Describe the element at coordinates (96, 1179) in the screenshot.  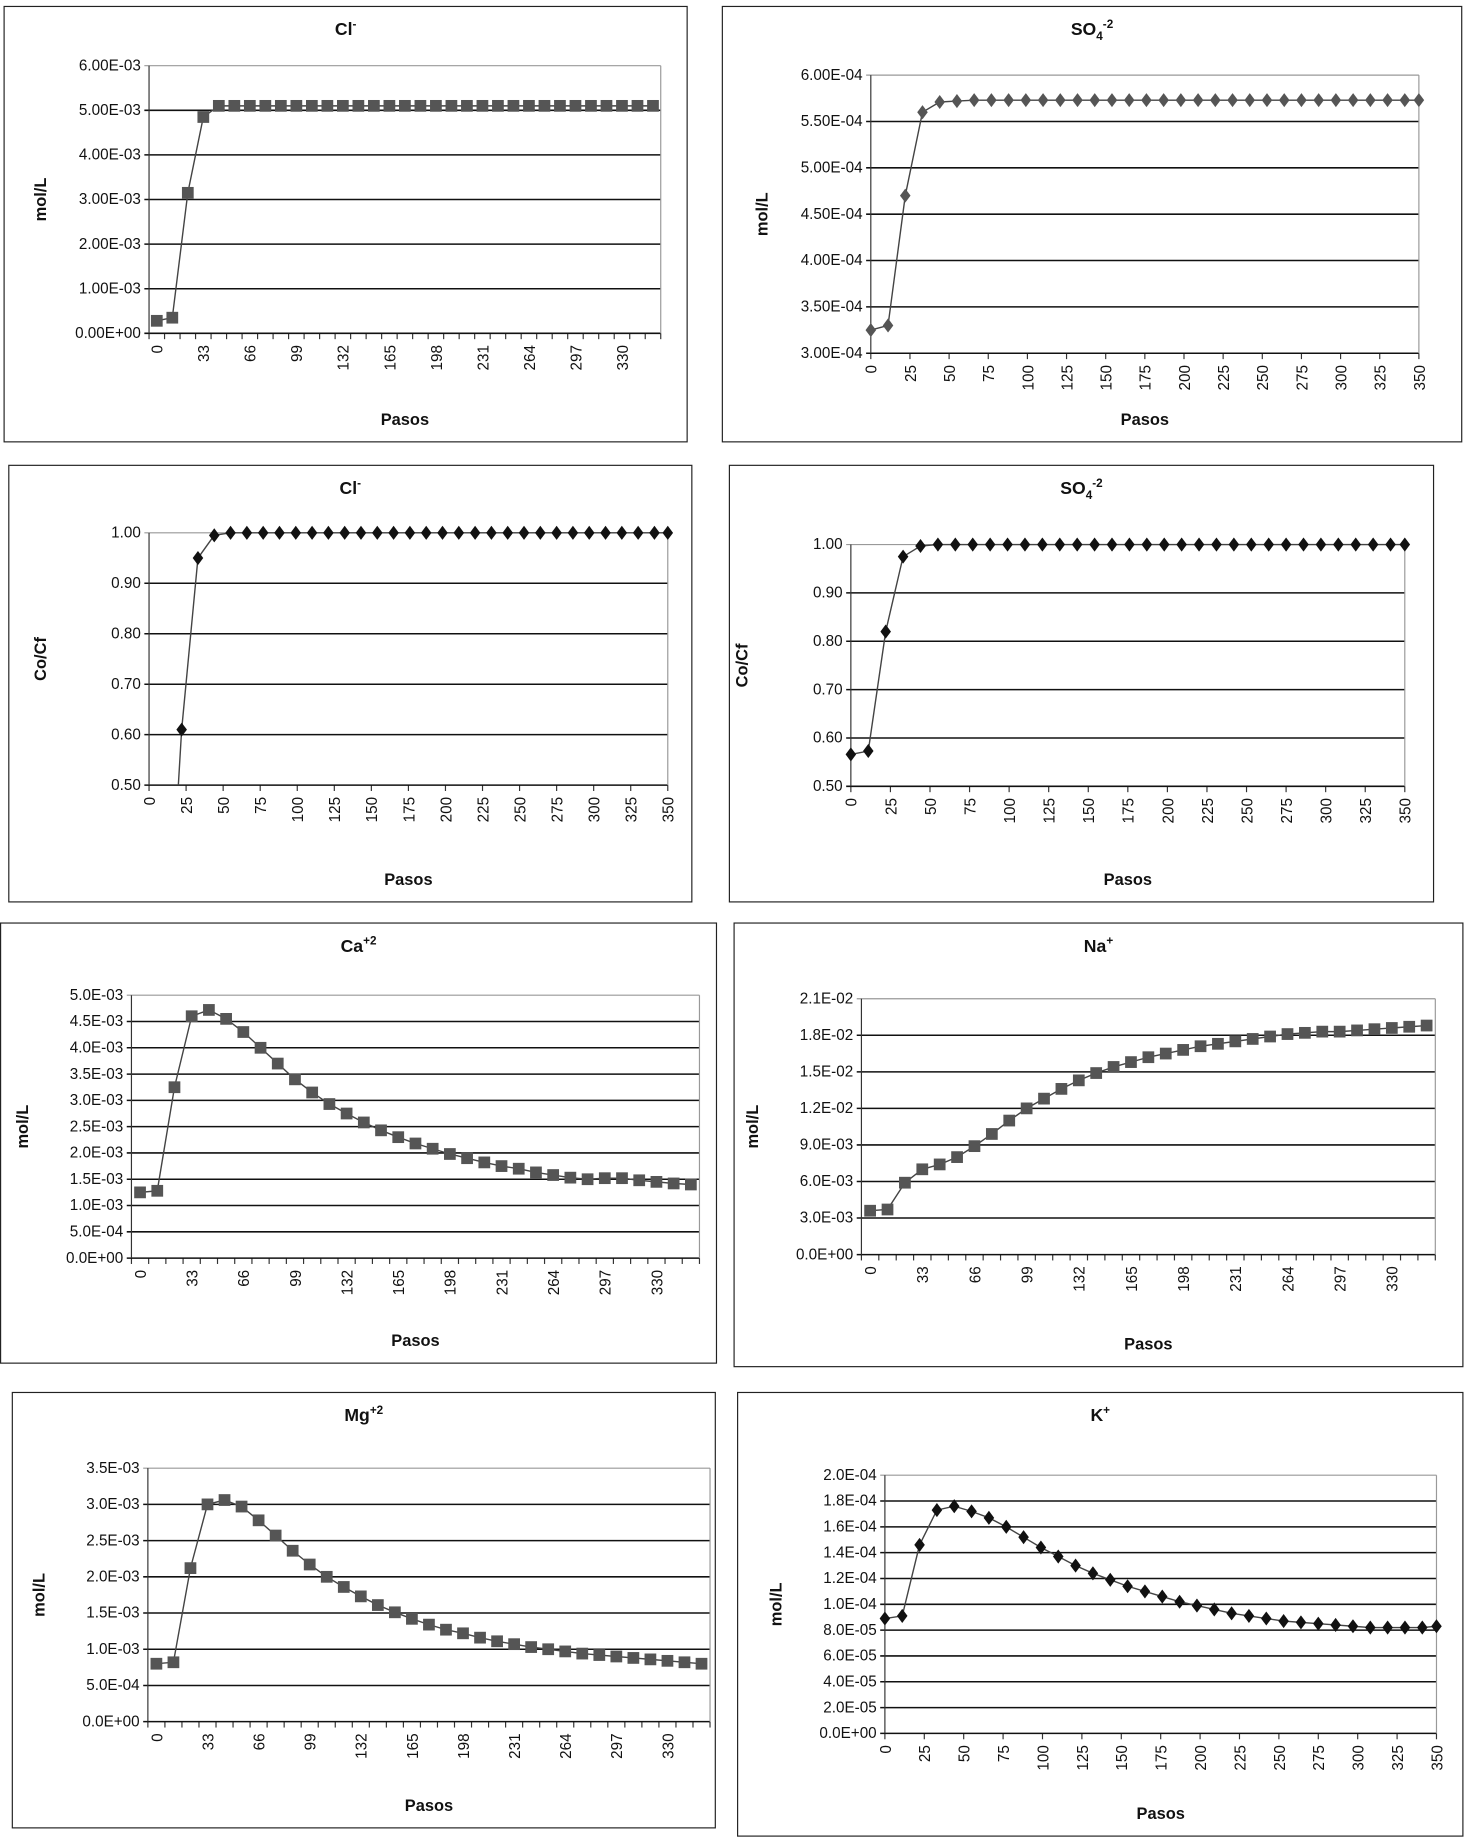
I see `y-tick-label: 1.5E-03` at that location.